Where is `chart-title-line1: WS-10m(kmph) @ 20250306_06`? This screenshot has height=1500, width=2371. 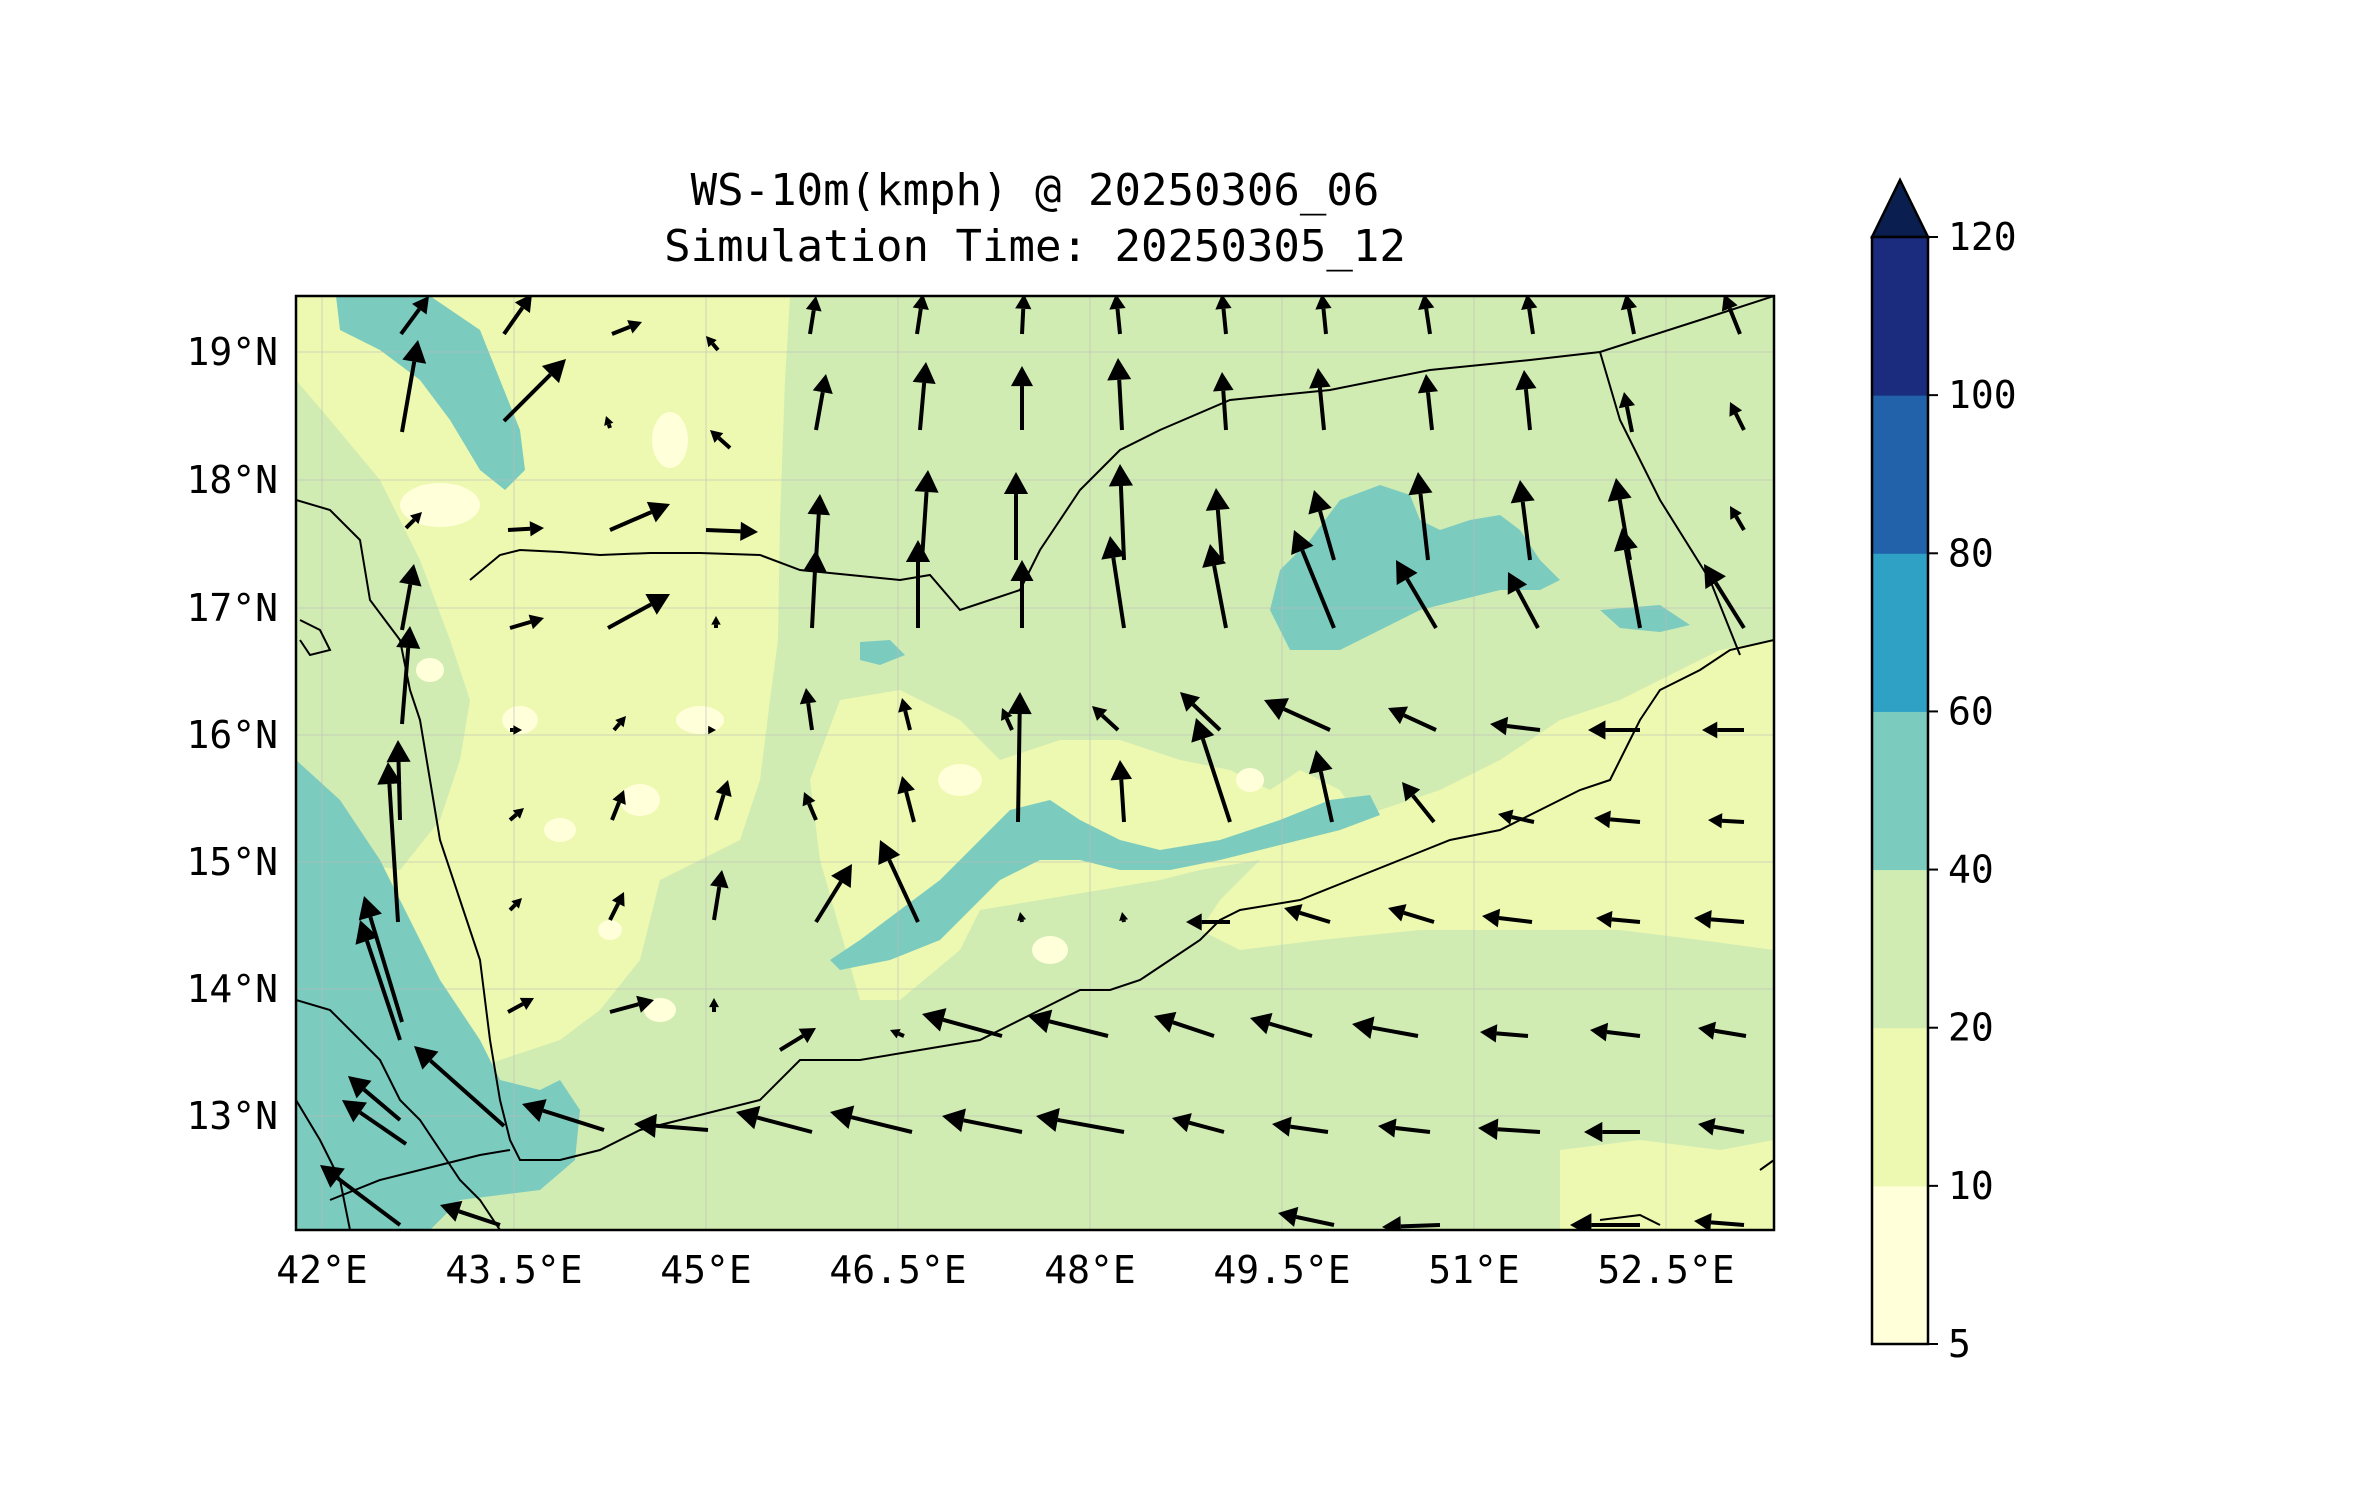
chart-title-line1: WS-10m(kmph) @ 20250306_06 is located at coordinates (1035, 190).